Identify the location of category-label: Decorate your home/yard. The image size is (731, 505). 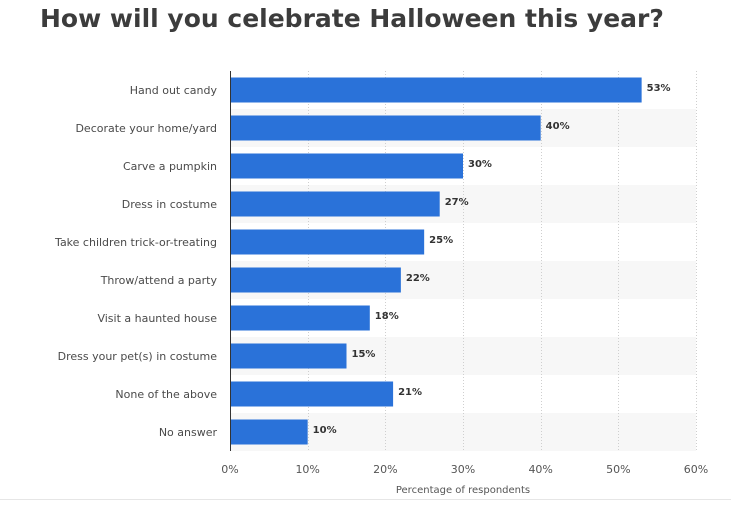
(146, 128).